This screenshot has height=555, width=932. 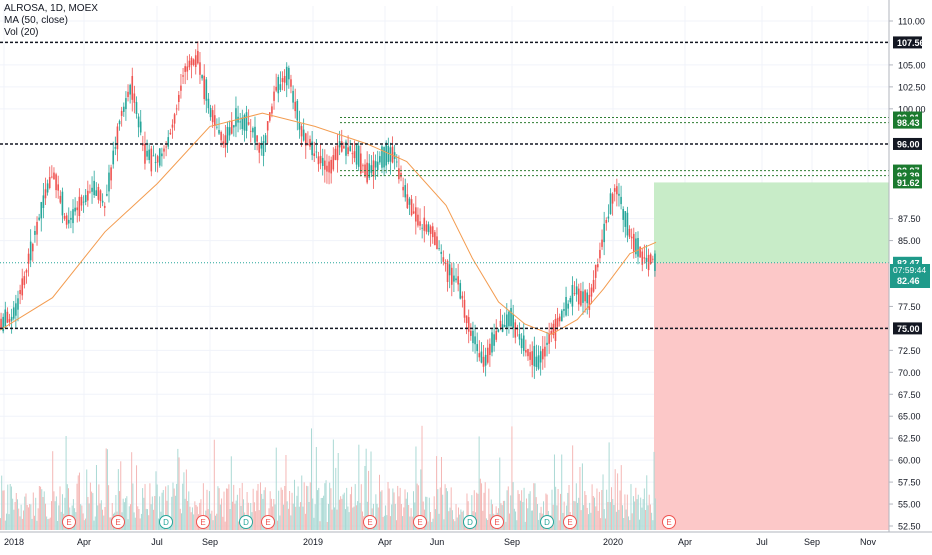 What do you see at coordinates (909, 42) in the screenshot?
I see `level-badge: 107.56` at bounding box center [909, 42].